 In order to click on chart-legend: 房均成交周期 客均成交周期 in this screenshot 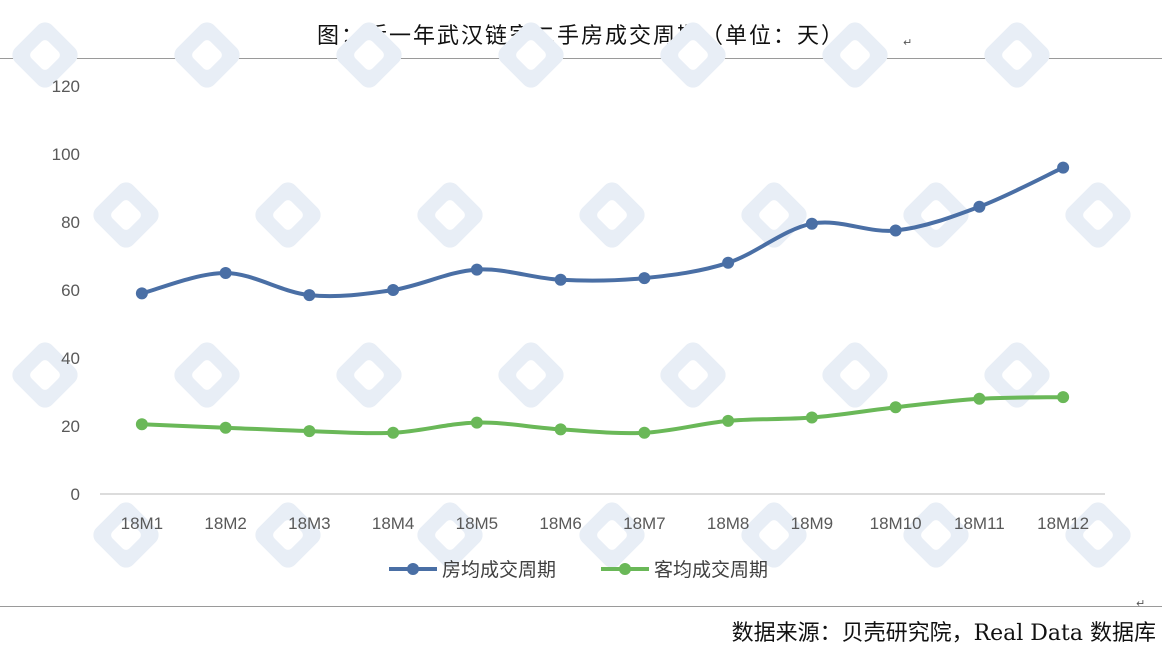, I will do `click(578, 570)`.